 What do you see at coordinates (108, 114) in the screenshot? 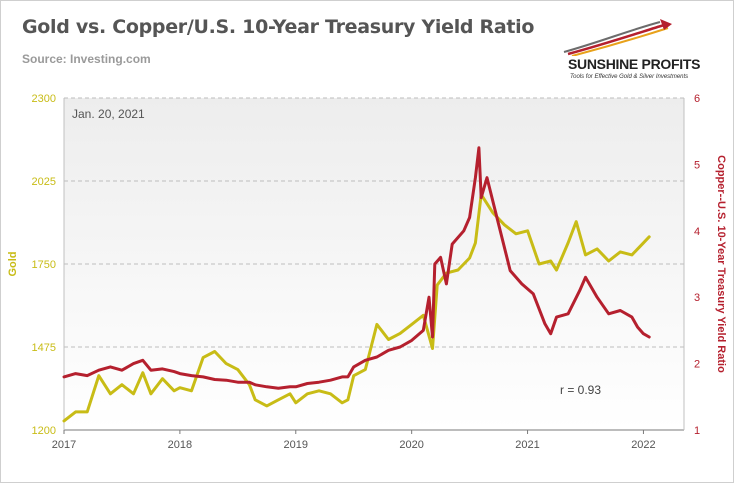
I see `date-label: Jan. 20, 2021` at bounding box center [108, 114].